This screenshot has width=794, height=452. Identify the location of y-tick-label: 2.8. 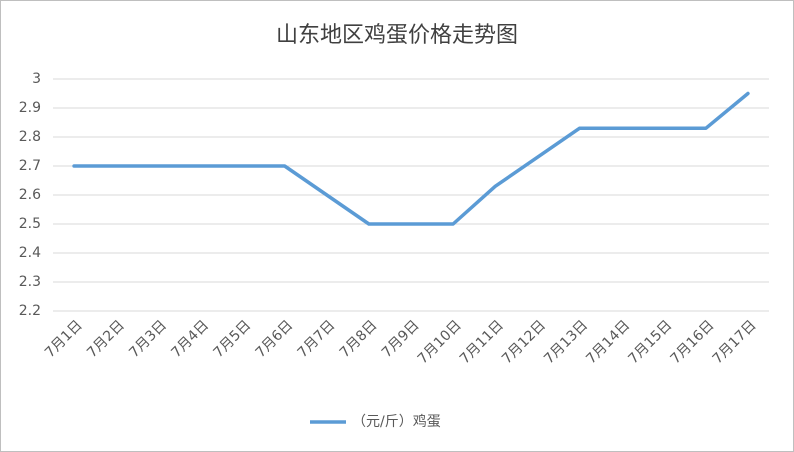
(30, 137).